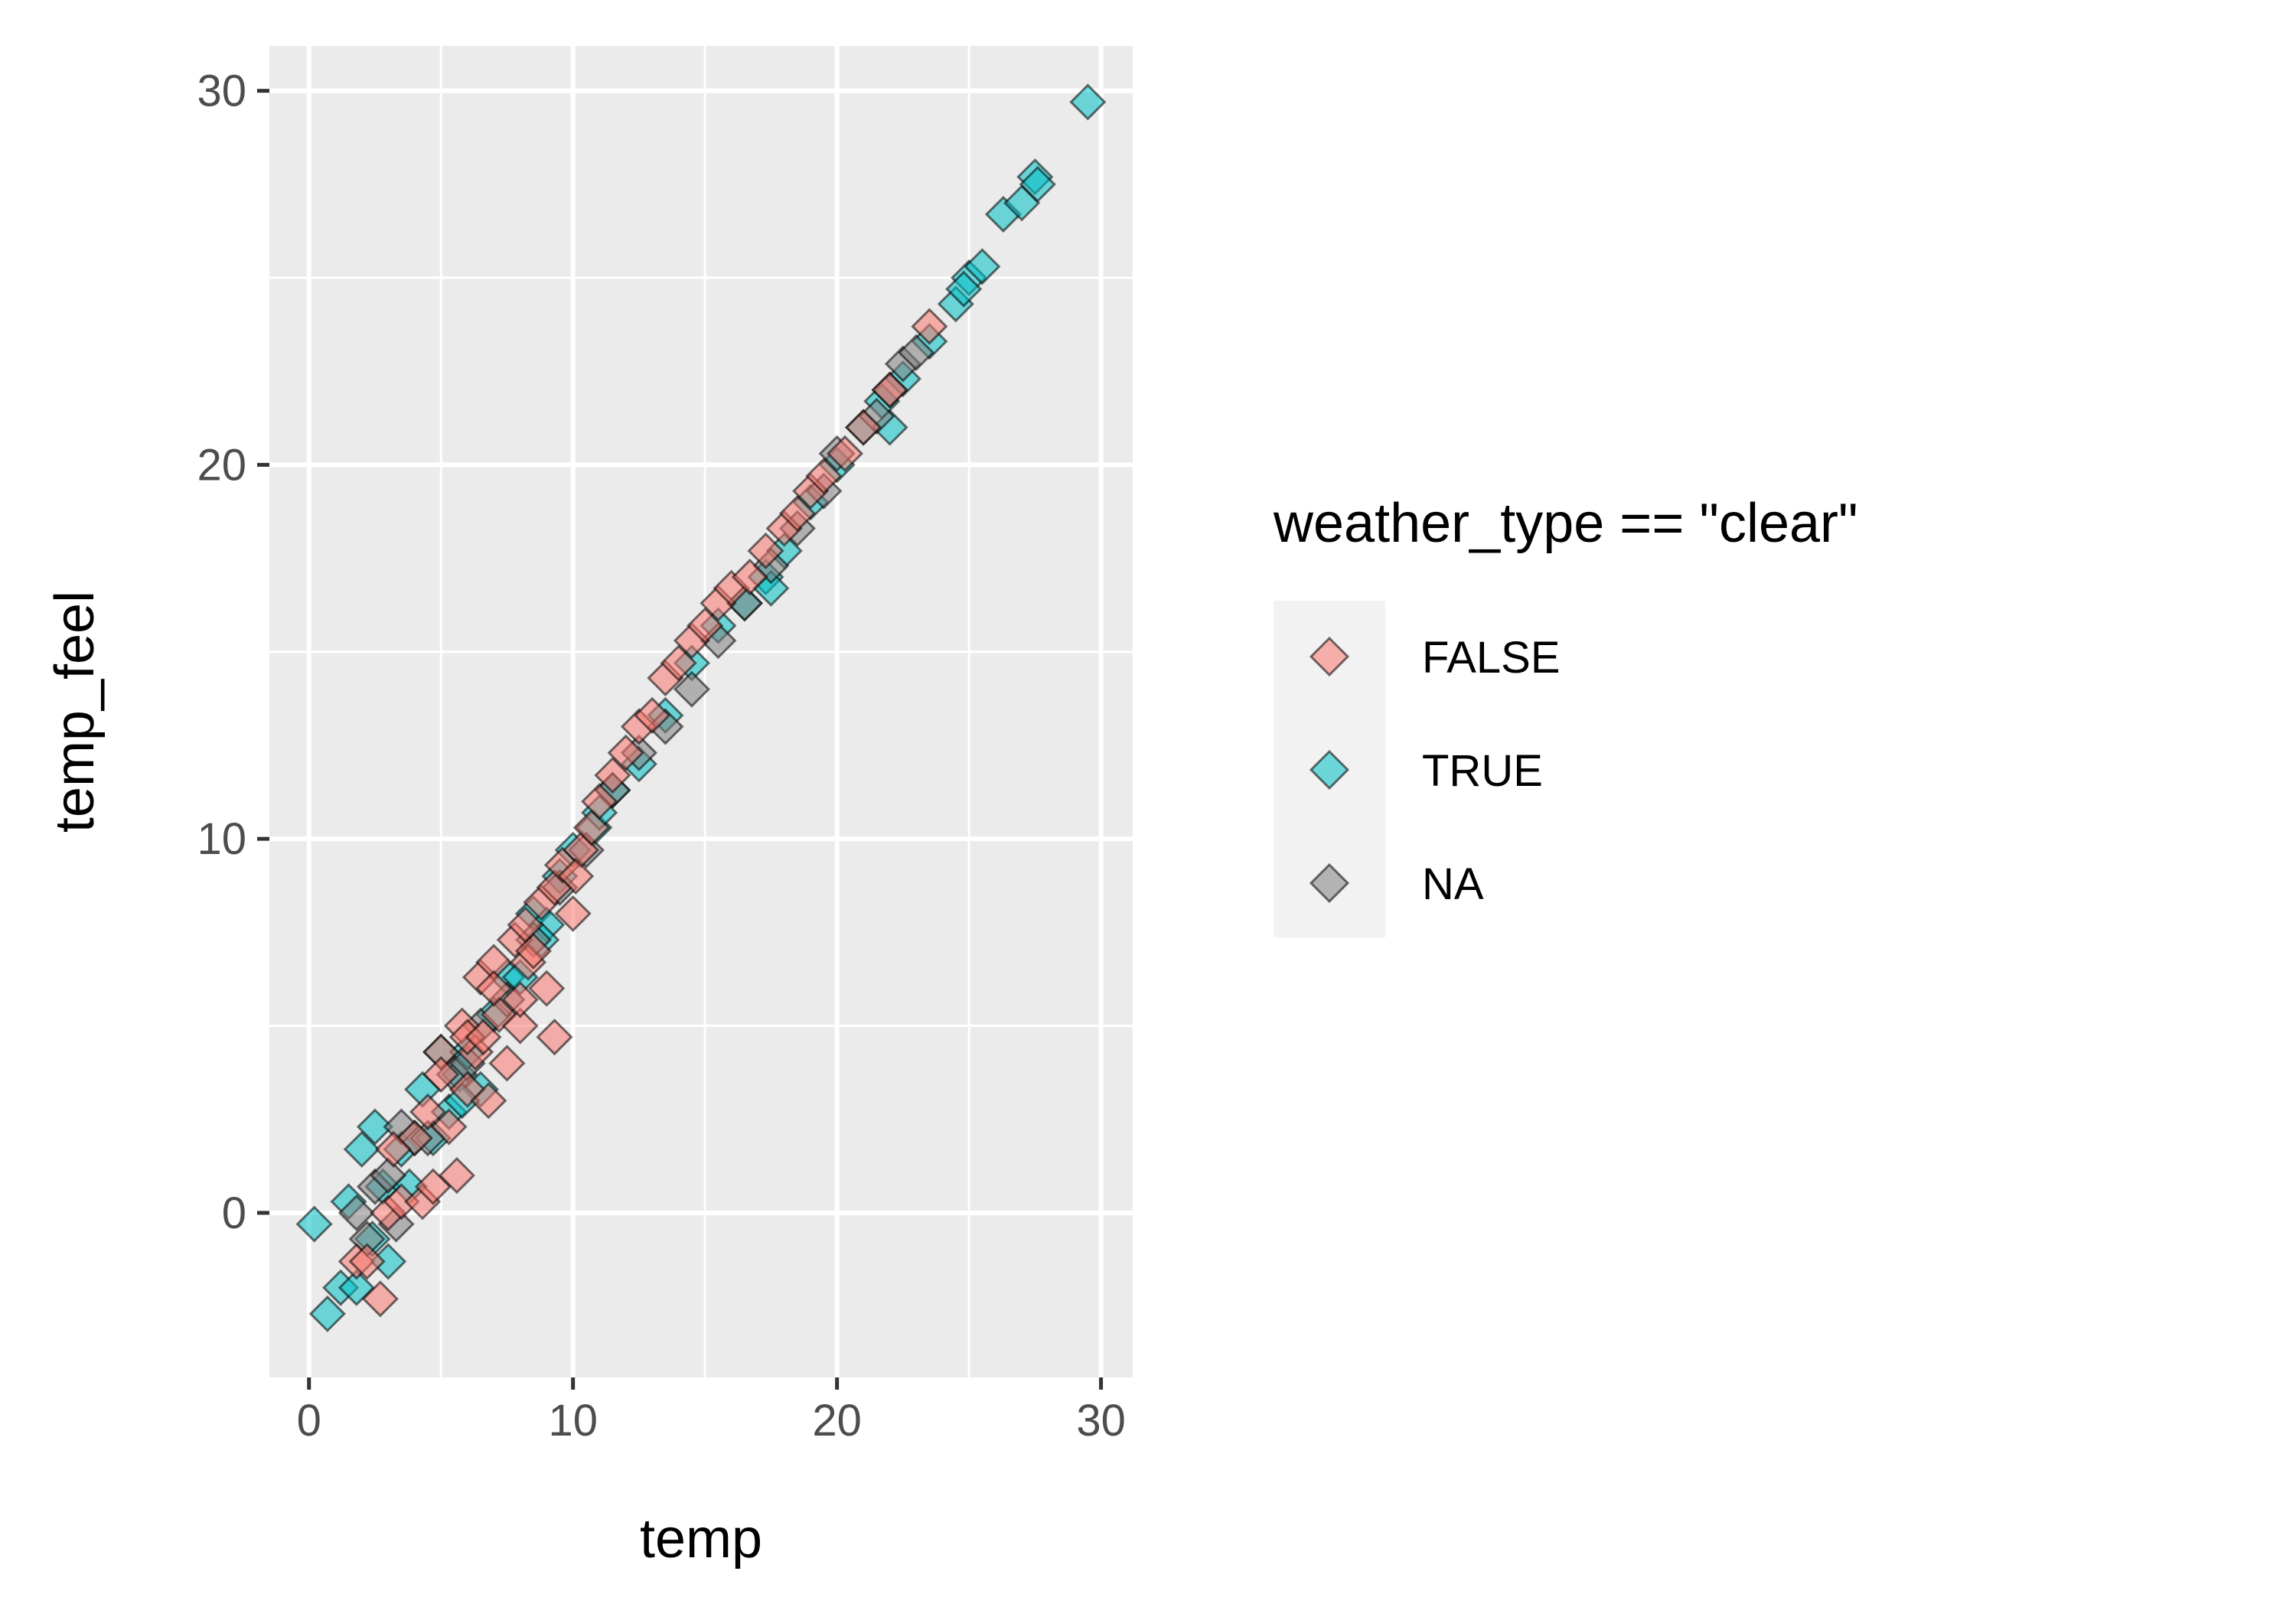 The width and height of the screenshot is (2296, 1607). Describe the element at coordinates (1329, 769) in the screenshot. I see `legend-key-true` at that location.